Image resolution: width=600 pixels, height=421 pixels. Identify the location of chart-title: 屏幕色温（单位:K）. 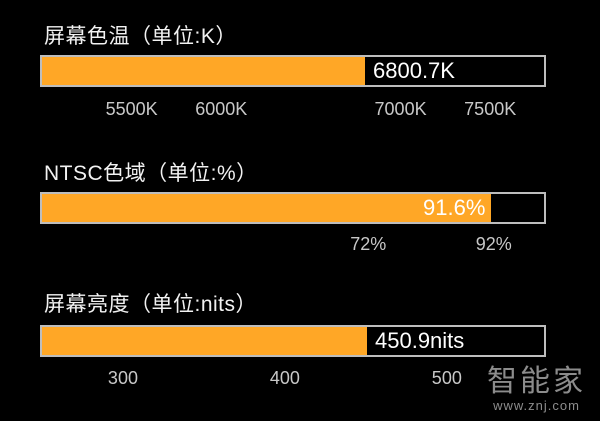
(140, 36).